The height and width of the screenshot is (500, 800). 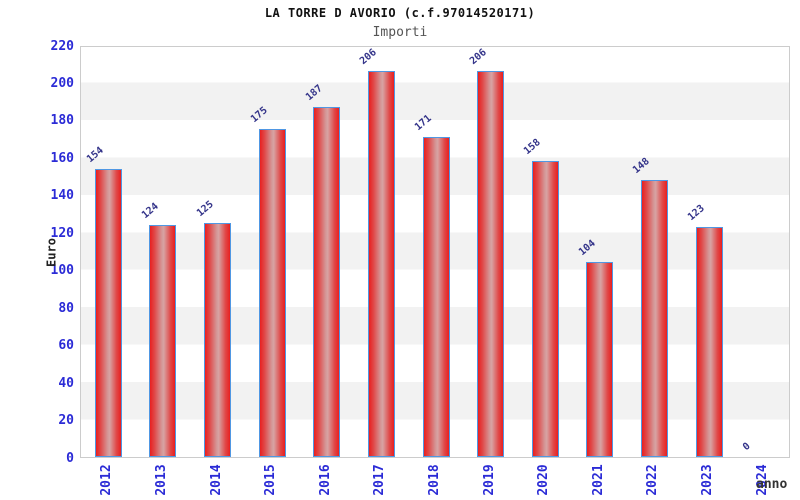 What do you see at coordinates (51, 252) in the screenshot?
I see `y-axis-title: Euro` at bounding box center [51, 252].